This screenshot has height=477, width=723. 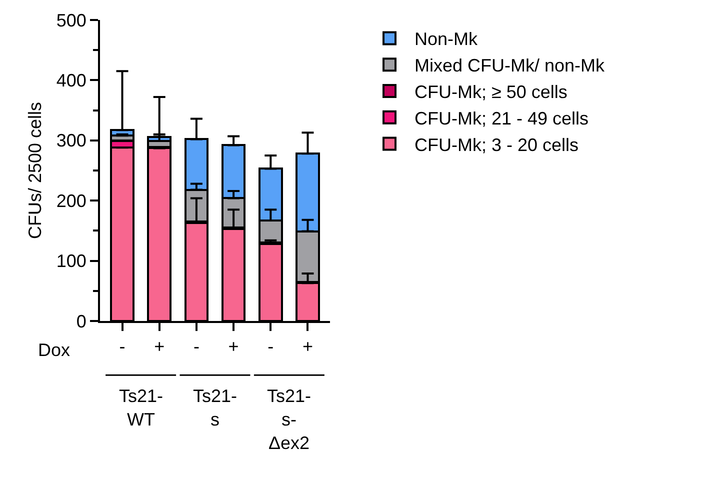 What do you see at coordinates (510, 66) in the screenshot?
I see `legend-label: Mixed CFU-Mk/ non-Mk` at bounding box center [510, 66].